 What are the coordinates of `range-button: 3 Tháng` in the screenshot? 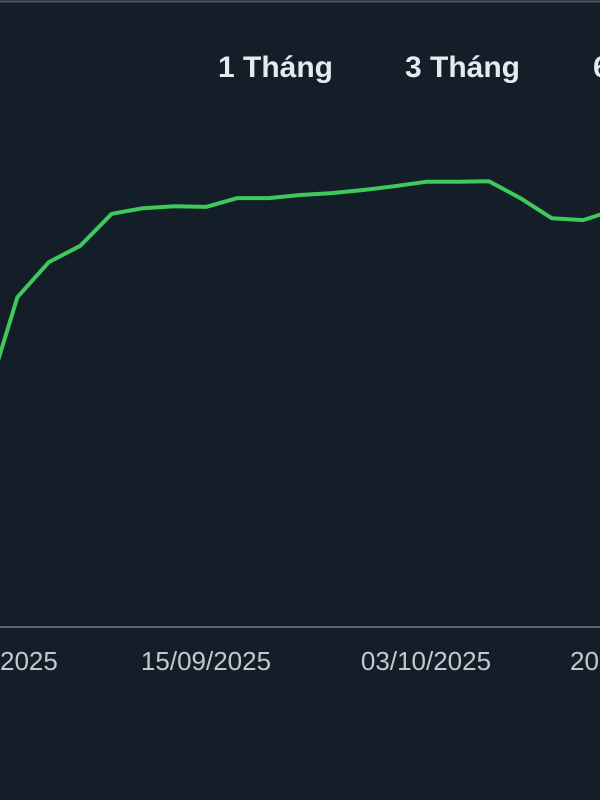 It's located at (462, 67).